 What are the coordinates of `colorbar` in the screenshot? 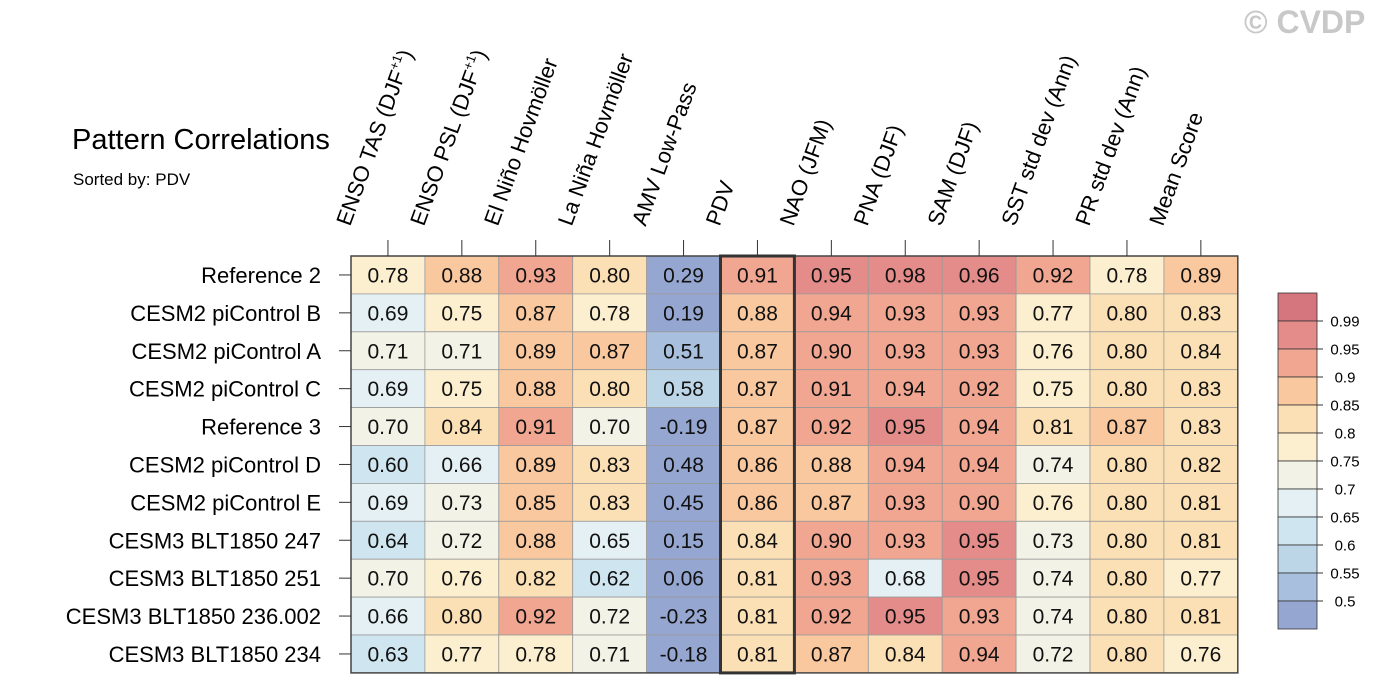 It's located at (1297, 461).